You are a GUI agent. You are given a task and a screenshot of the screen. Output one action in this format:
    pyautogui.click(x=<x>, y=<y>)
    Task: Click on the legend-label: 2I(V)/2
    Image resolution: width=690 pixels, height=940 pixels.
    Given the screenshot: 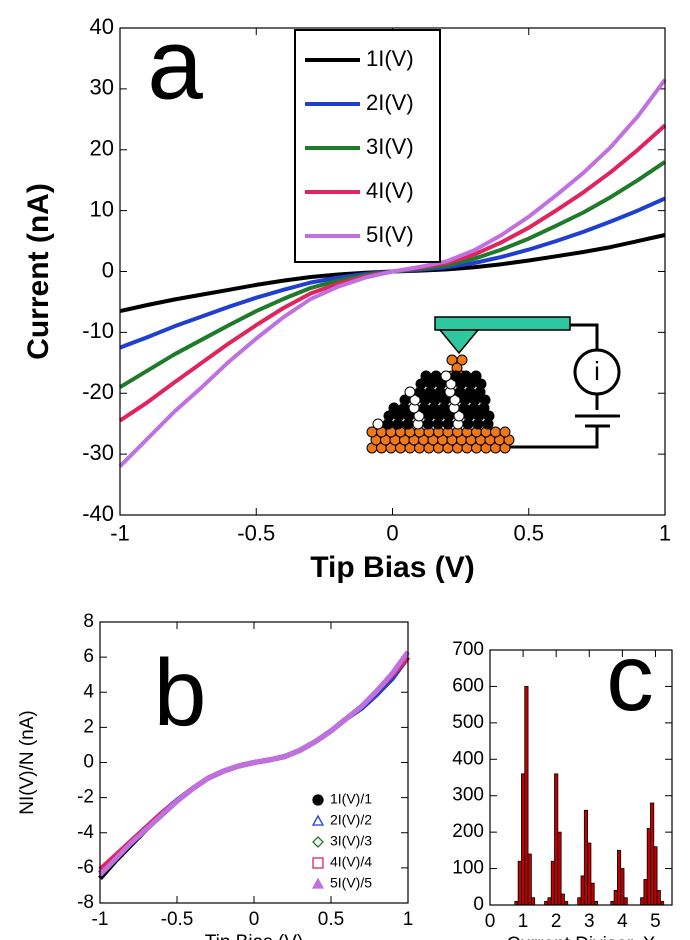 What is the action you would take?
    pyautogui.click(x=351, y=820)
    